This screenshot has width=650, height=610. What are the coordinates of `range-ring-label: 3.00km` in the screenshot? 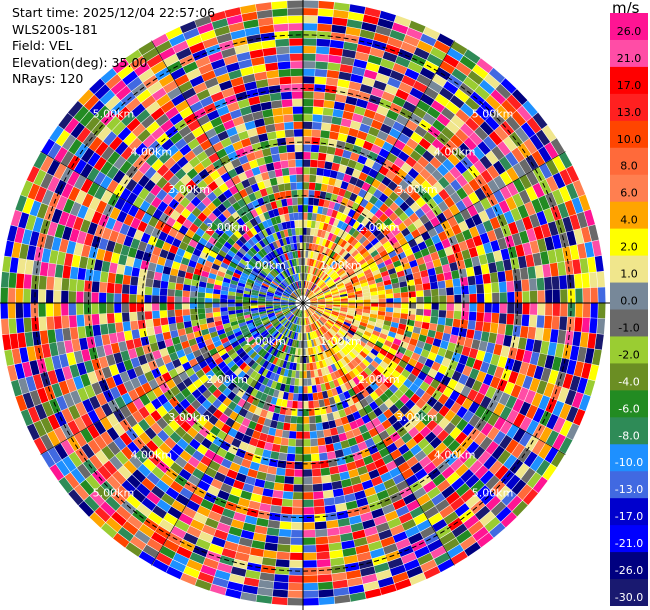 It's located at (189, 417).